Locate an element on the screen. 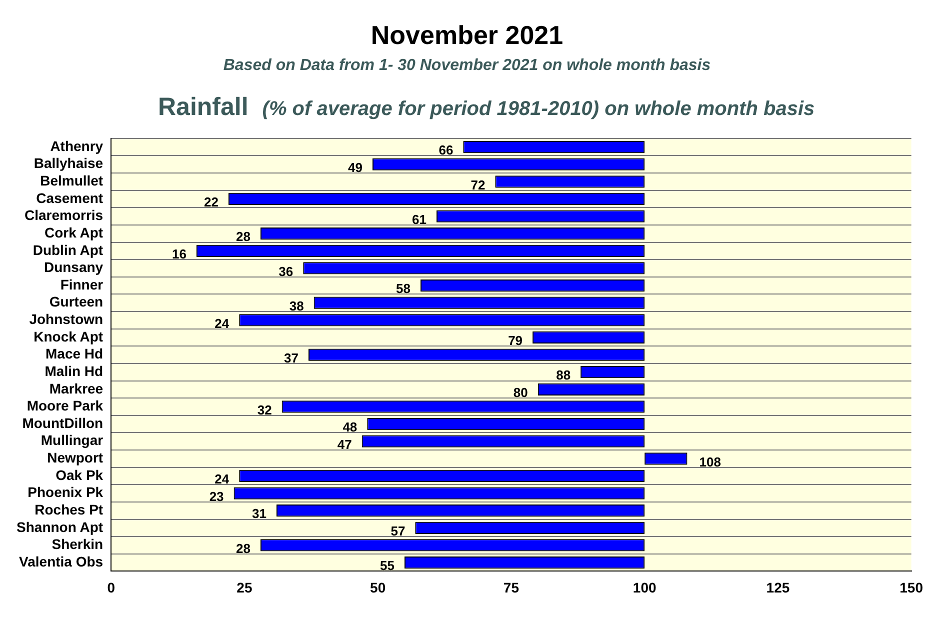 This screenshot has width=934, height=637. data-label: 79 is located at coordinates (515, 340).